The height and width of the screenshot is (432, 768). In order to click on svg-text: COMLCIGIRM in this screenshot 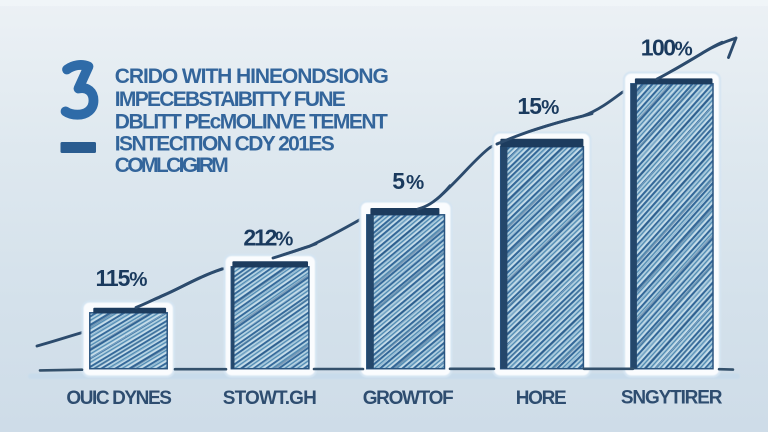, I will do `click(172, 165)`.